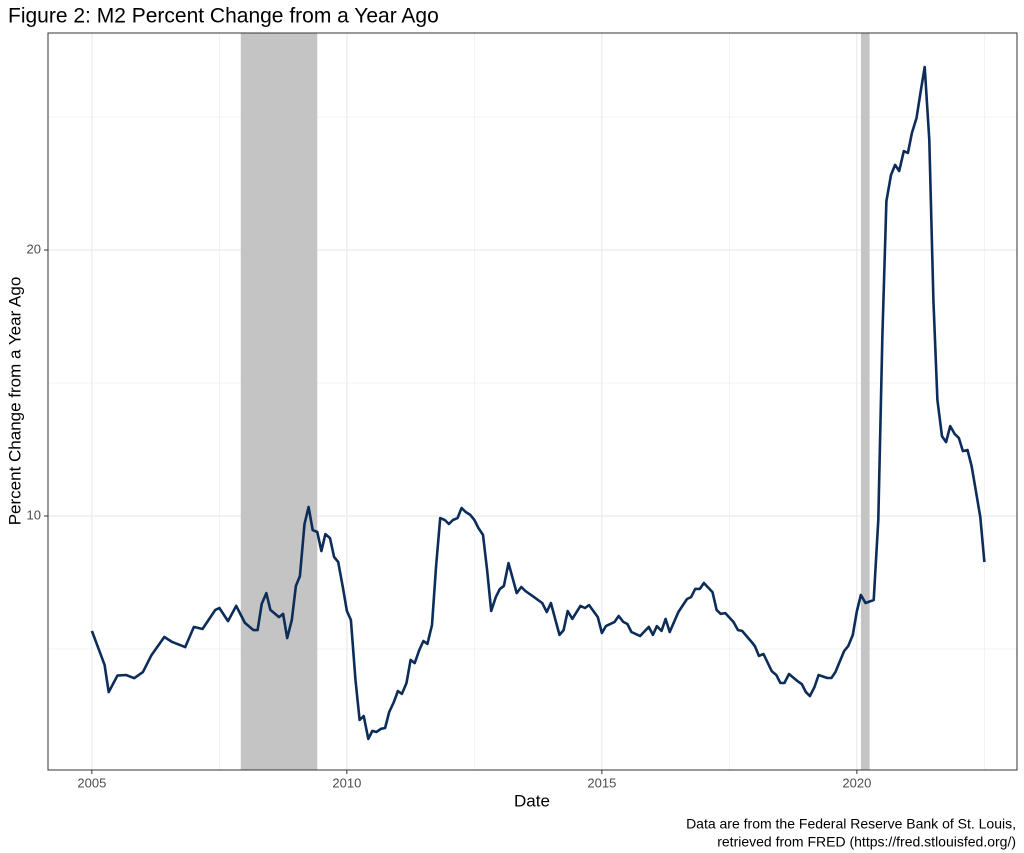  Describe the element at coordinates (601, 782) in the screenshot. I see `x-tick-label: 2015` at that location.